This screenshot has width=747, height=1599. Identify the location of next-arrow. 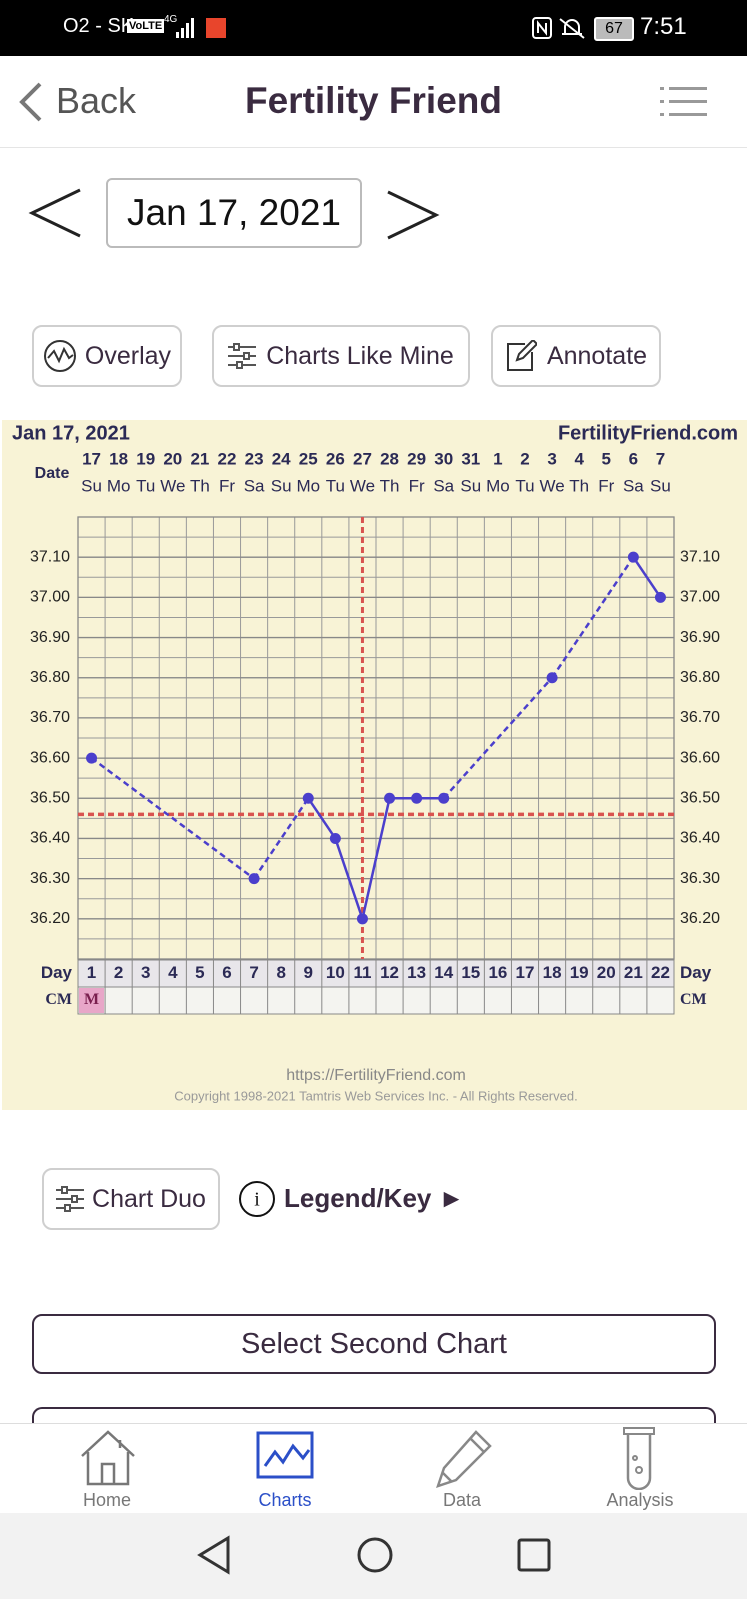
(412, 215).